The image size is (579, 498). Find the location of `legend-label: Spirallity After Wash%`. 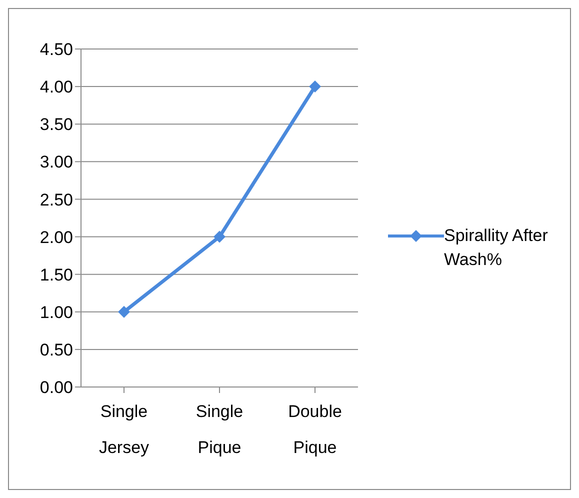

legend-label: Spirallity After Wash% is located at coordinates (496, 248).